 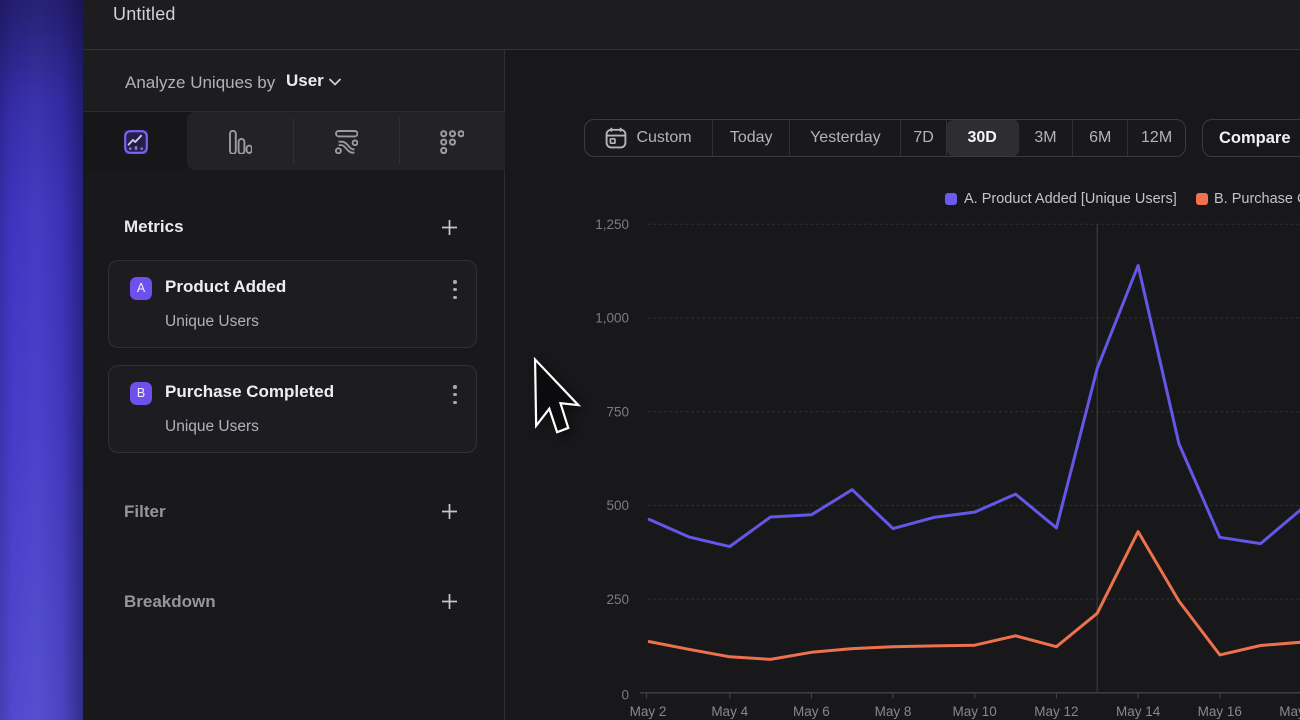 What do you see at coordinates (1289, 711) in the screenshot?
I see `svg-text: May 18` at bounding box center [1289, 711].